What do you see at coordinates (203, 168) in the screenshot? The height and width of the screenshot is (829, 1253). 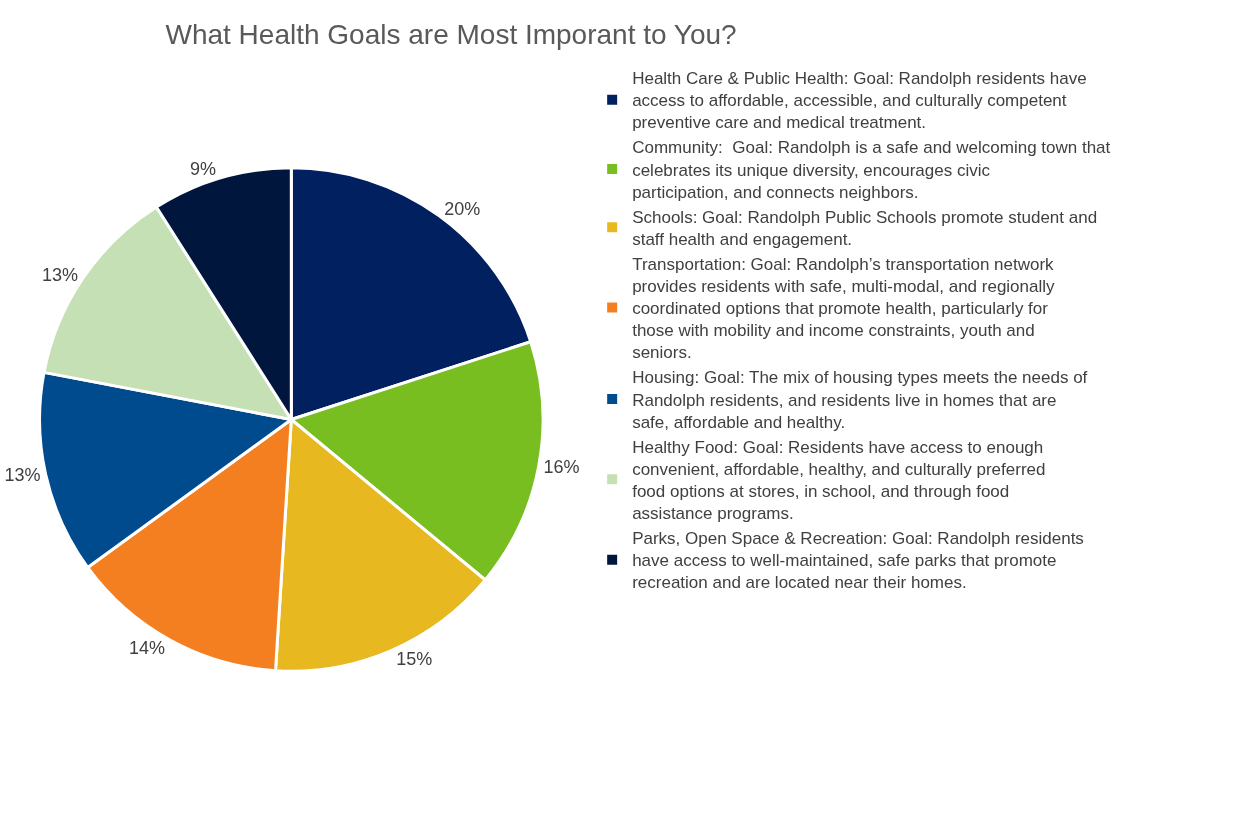 I see `data-label: 9%` at bounding box center [203, 168].